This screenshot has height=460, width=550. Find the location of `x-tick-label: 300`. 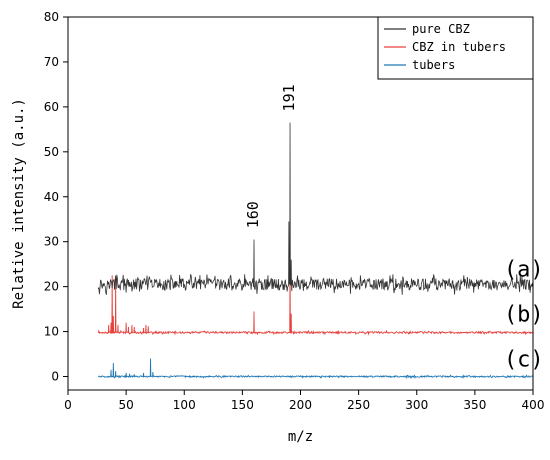

x-tick-label: 300 is located at coordinates (416, 405).